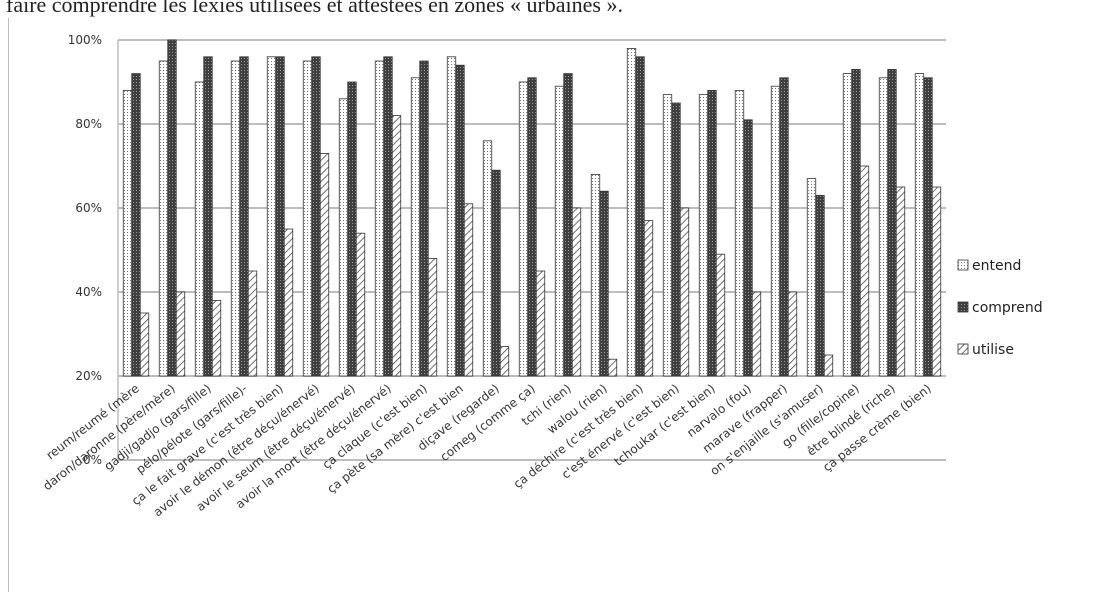  What do you see at coordinates (8, 305) in the screenshot?
I see `figure-frame` at bounding box center [8, 305].